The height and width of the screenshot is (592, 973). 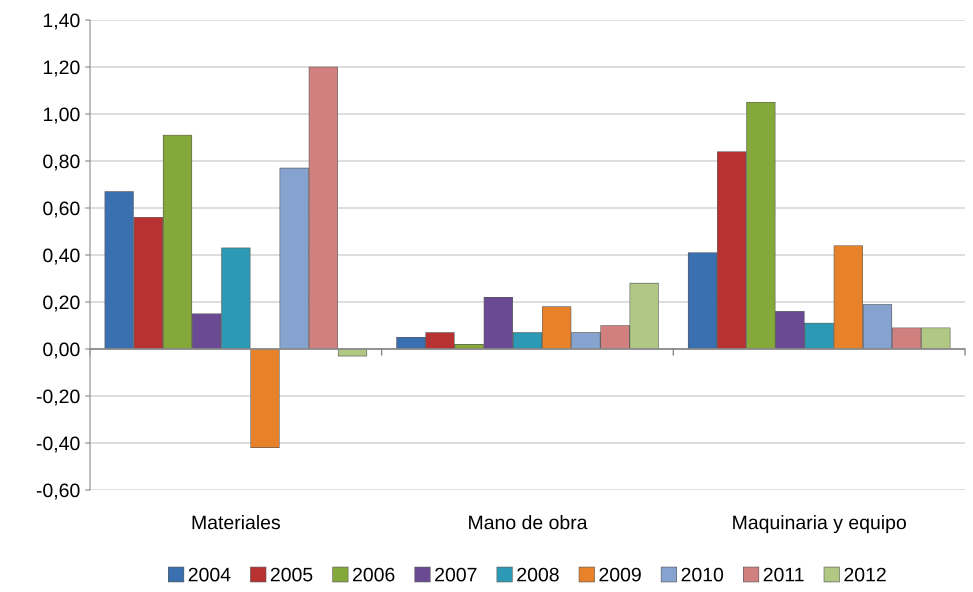 I want to click on x-tick-label: Materiales, so click(x=236, y=522).